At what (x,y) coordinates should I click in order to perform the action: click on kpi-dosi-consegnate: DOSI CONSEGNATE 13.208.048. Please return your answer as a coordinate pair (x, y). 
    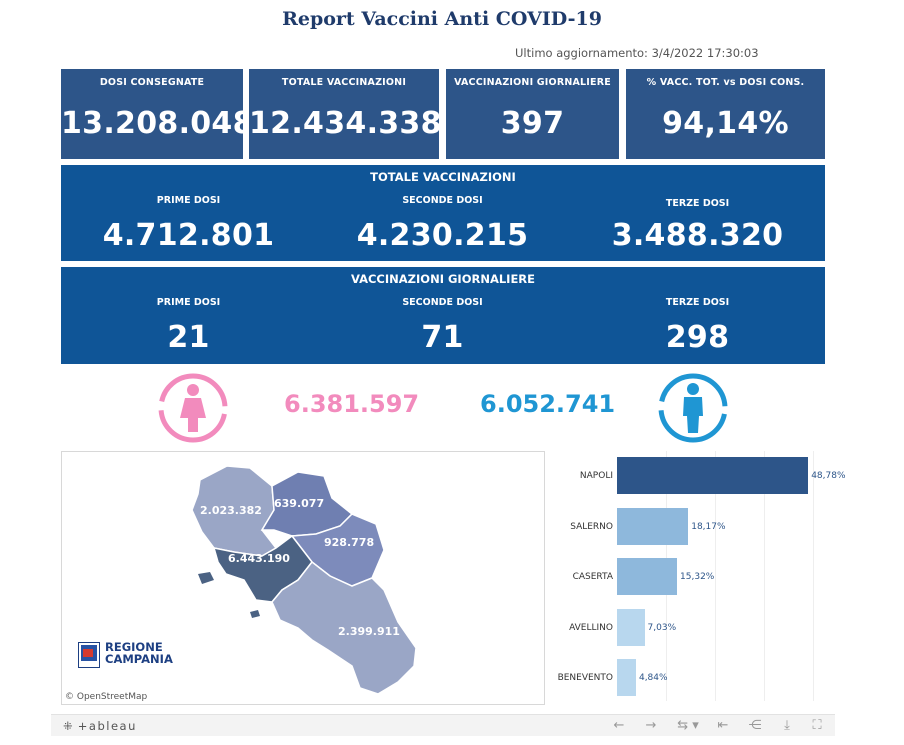
    Looking at the image, I should click on (157, 114).